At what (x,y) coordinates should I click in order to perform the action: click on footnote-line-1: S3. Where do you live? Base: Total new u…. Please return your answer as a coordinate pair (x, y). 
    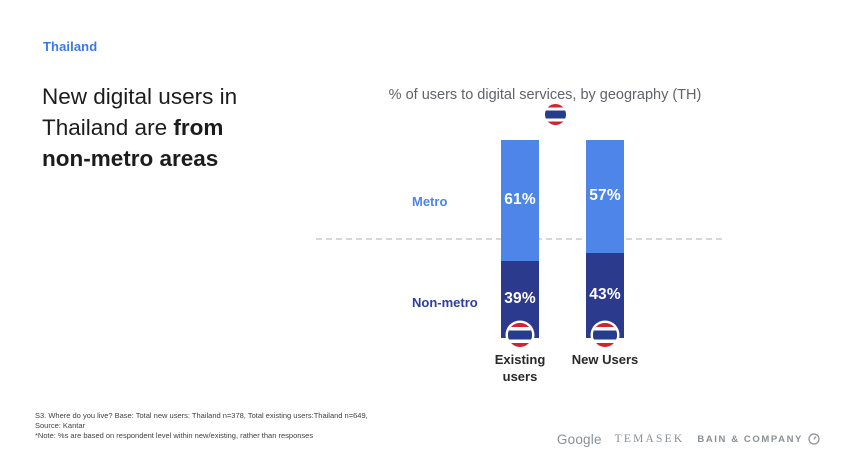
    Looking at the image, I should click on (201, 415).